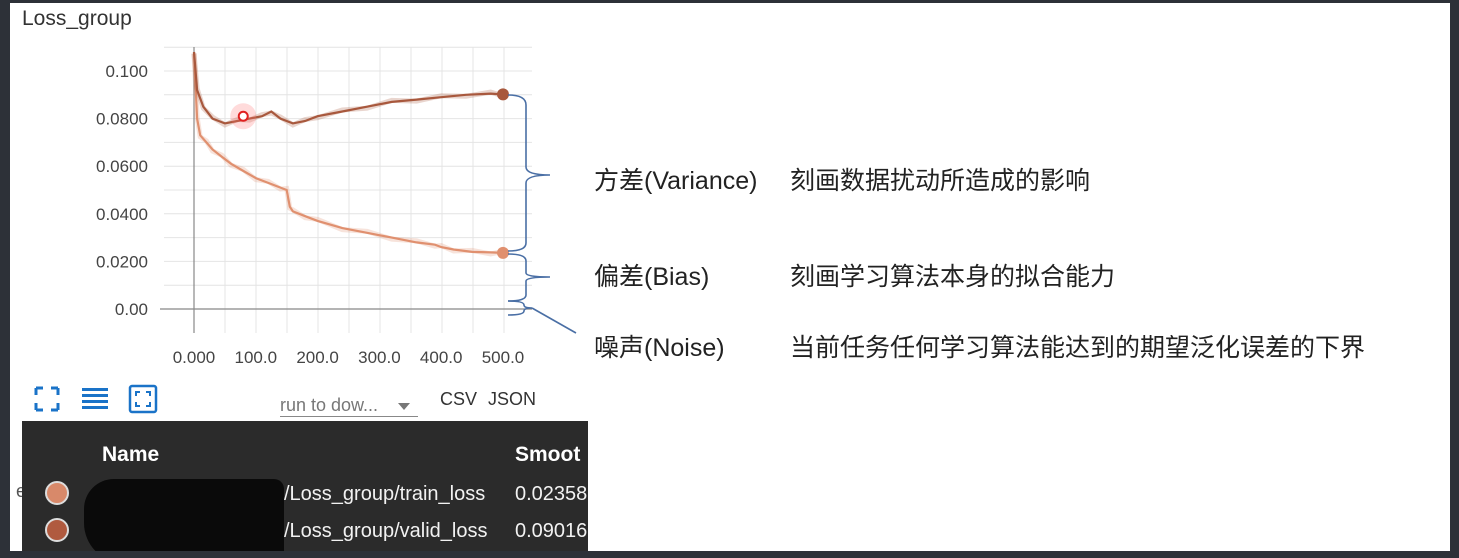 The width and height of the screenshot is (1459, 558). Describe the element at coordinates (131, 309) in the screenshot. I see `y-tick-label: 0.00` at that location.